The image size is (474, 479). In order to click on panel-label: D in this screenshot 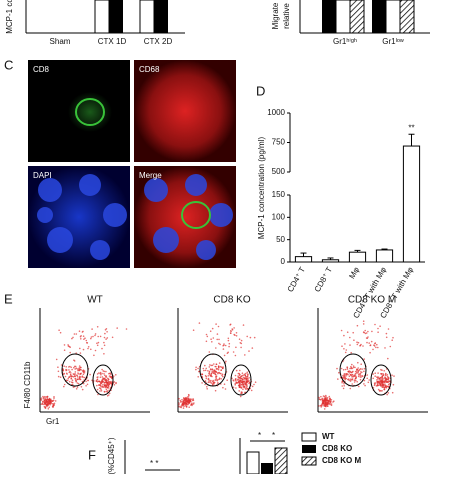, I will do `click(260, 90)`.